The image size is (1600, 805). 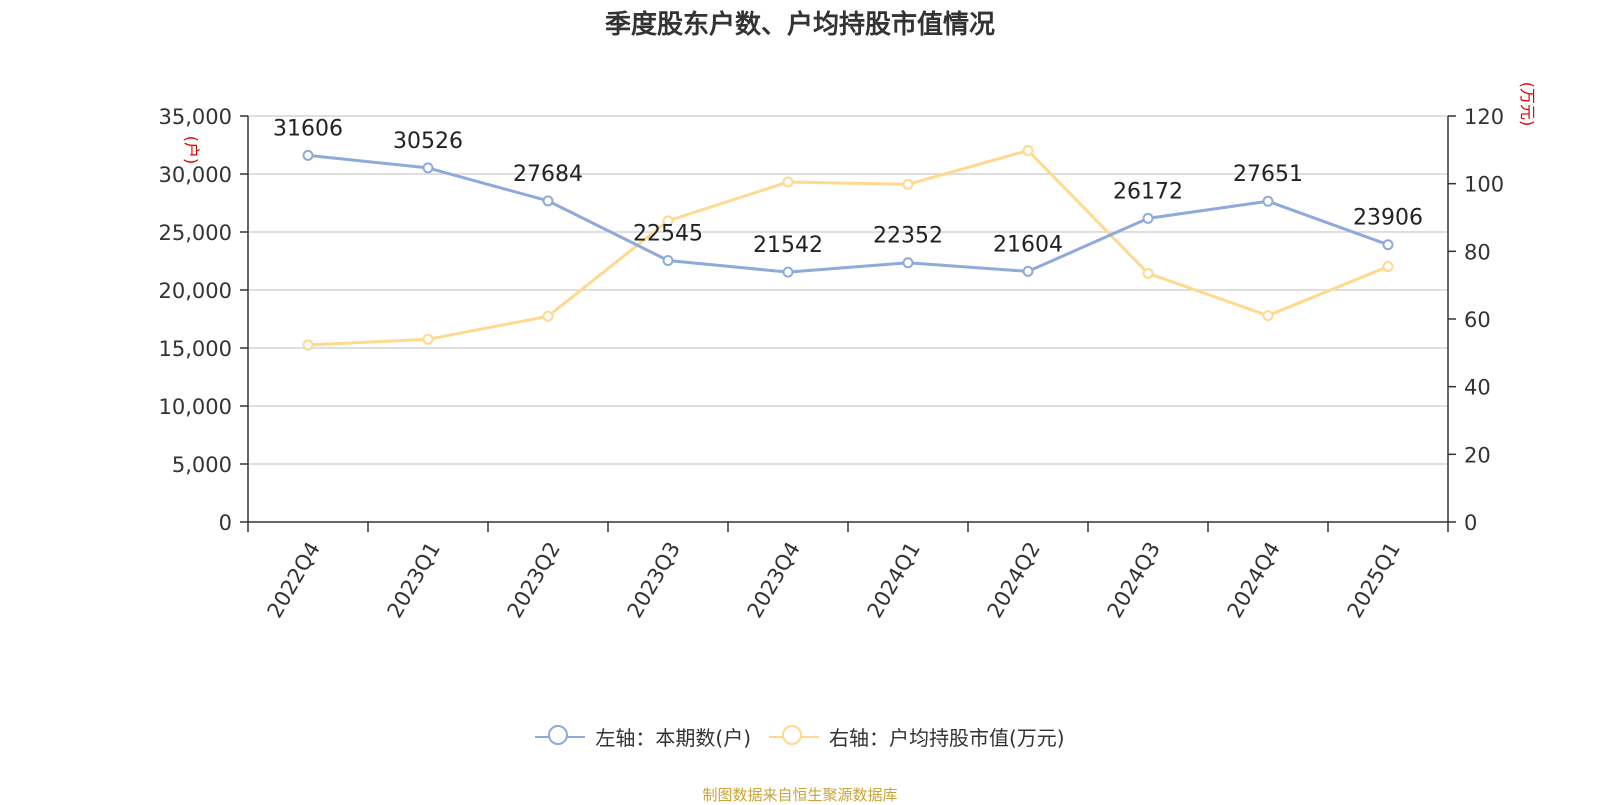 What do you see at coordinates (202, 465) in the screenshot?
I see `left-tick-label: 5,000` at bounding box center [202, 465].